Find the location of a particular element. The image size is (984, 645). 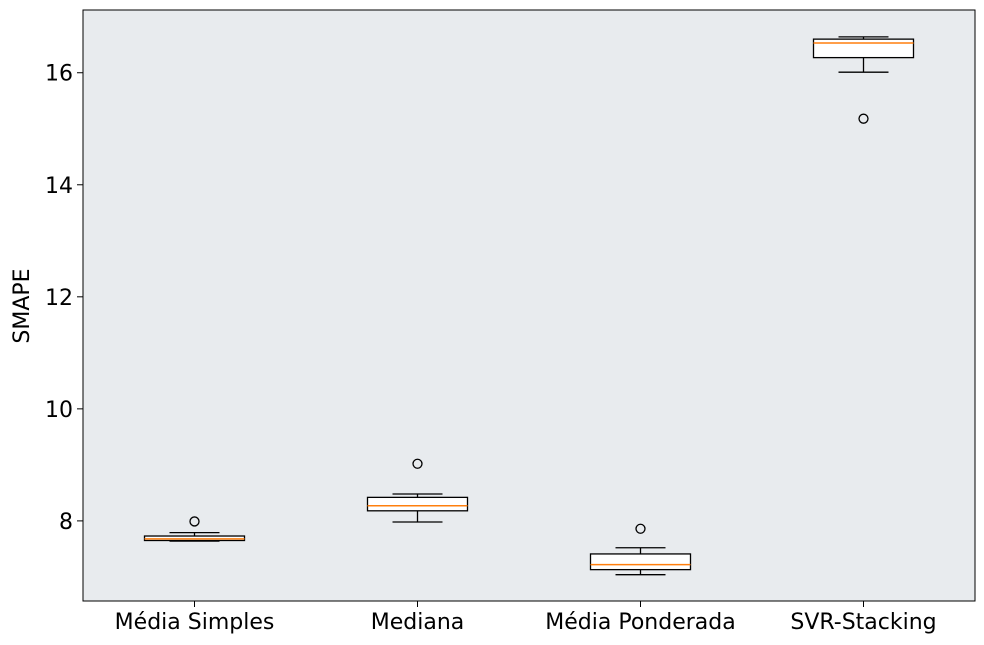

x-tick-label: SVR-Stacking is located at coordinates (863, 622).